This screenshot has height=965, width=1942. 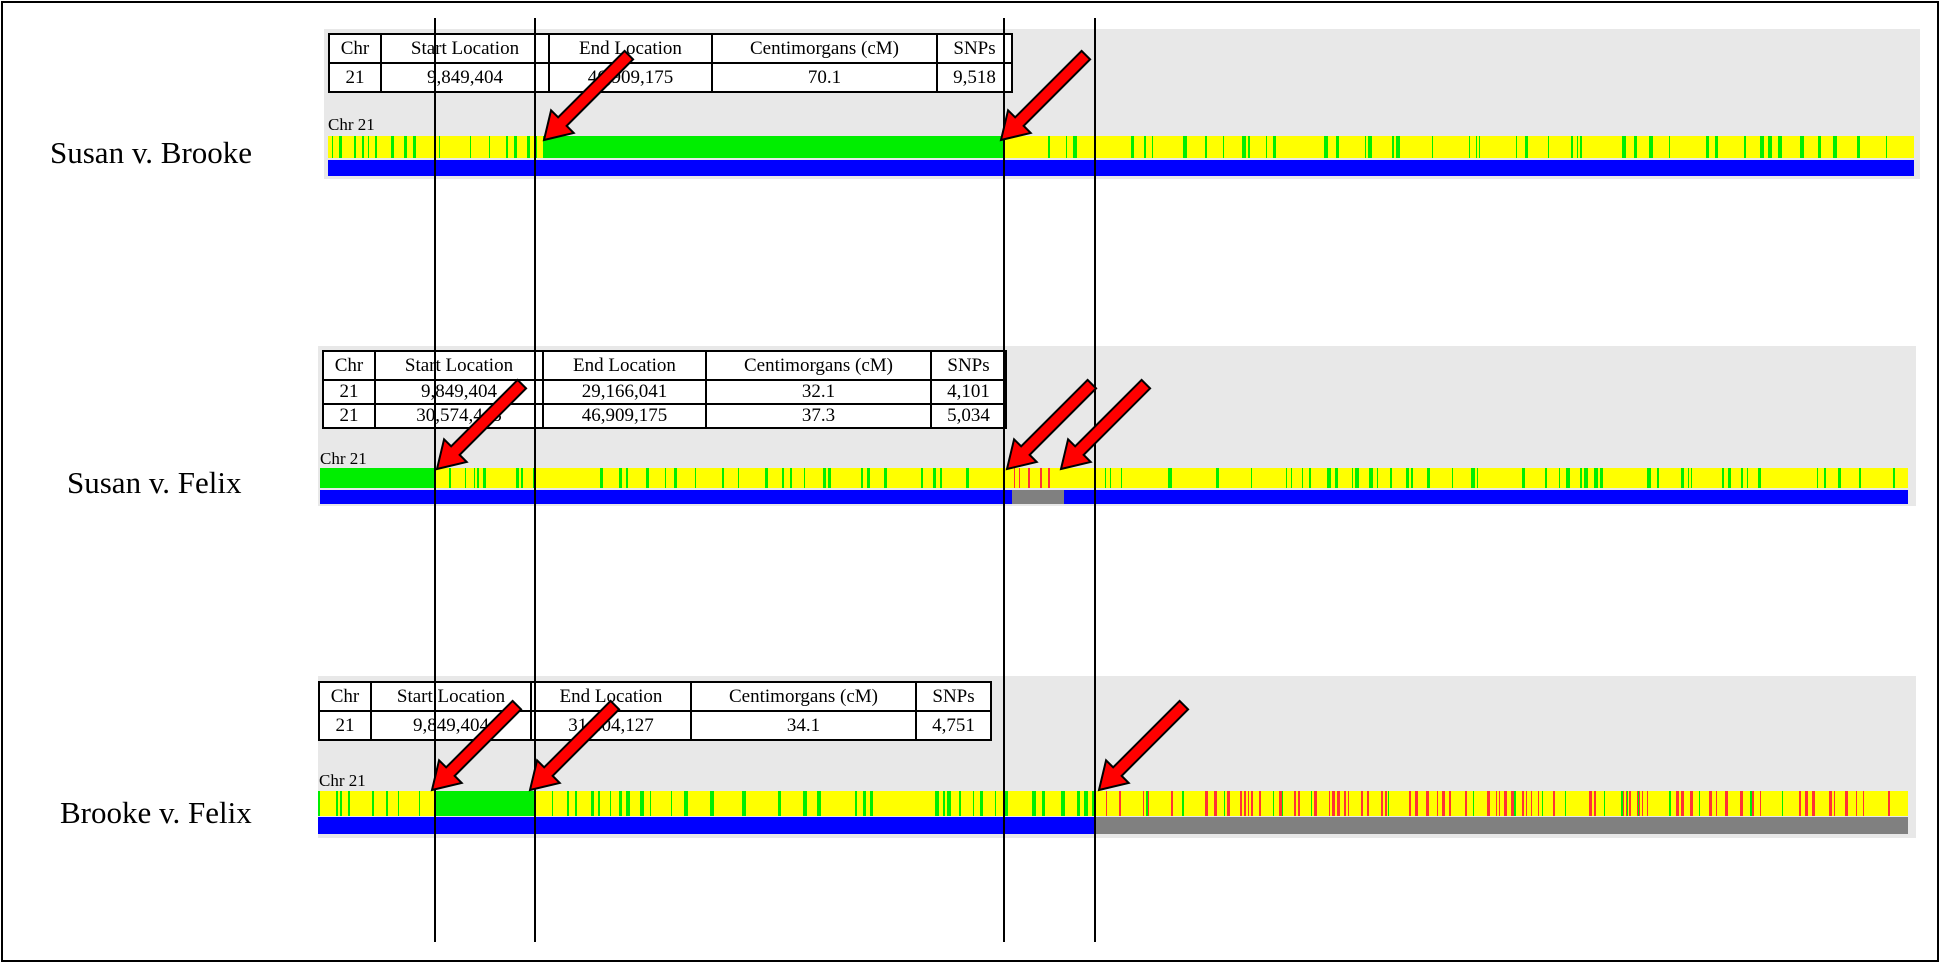 I want to click on table-header: Centimorgans (cM), so click(x=824, y=48).